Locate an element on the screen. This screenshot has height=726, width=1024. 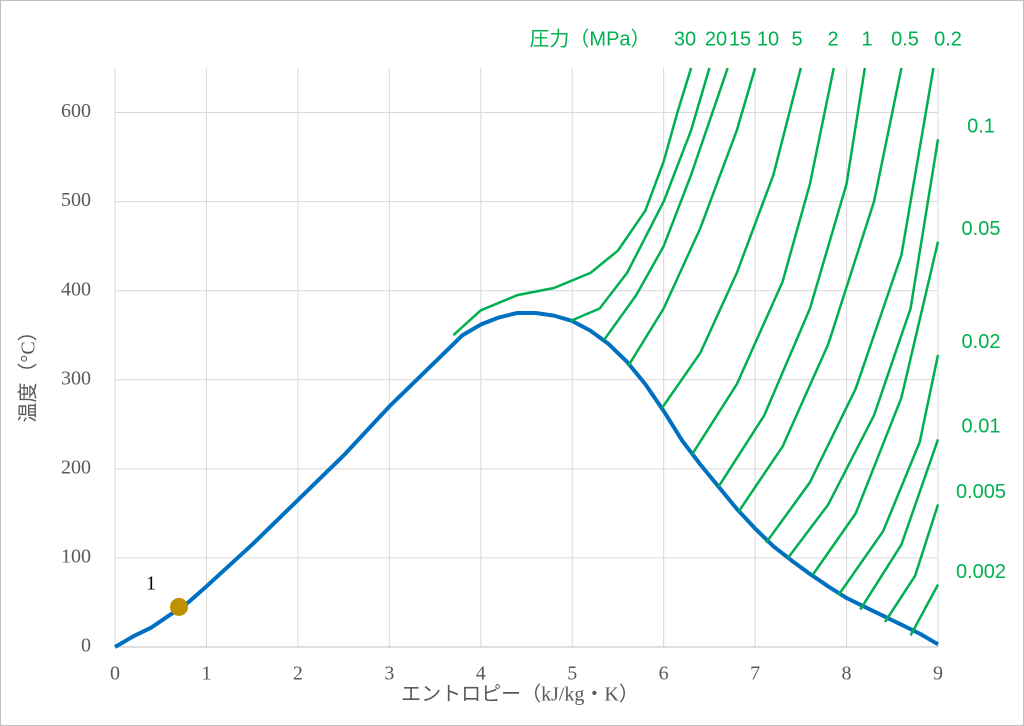
series-label: 1 is located at coordinates (866, 39).